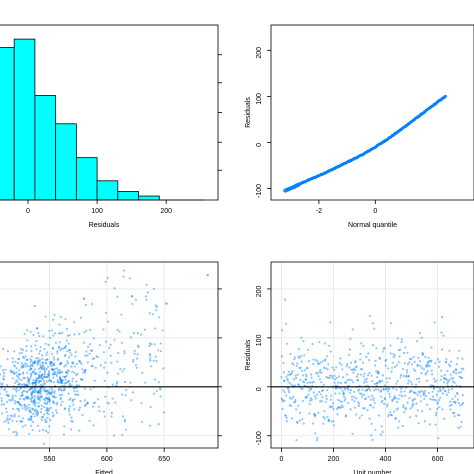 The height and width of the screenshot is (474, 474). Describe the element at coordinates (97, 211) in the screenshot. I see `x-tick-label: 100` at that location.